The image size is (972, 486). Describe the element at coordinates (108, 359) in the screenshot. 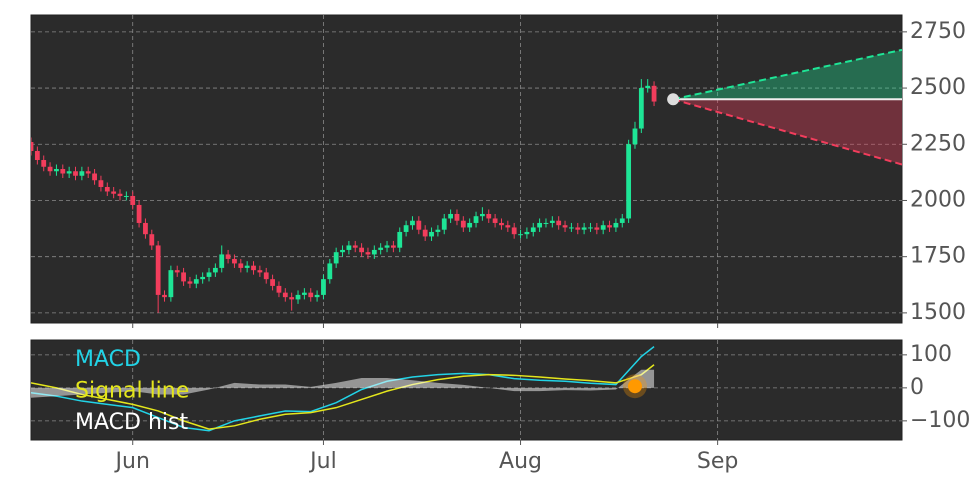

I see `legend-entry: MACD` at that location.